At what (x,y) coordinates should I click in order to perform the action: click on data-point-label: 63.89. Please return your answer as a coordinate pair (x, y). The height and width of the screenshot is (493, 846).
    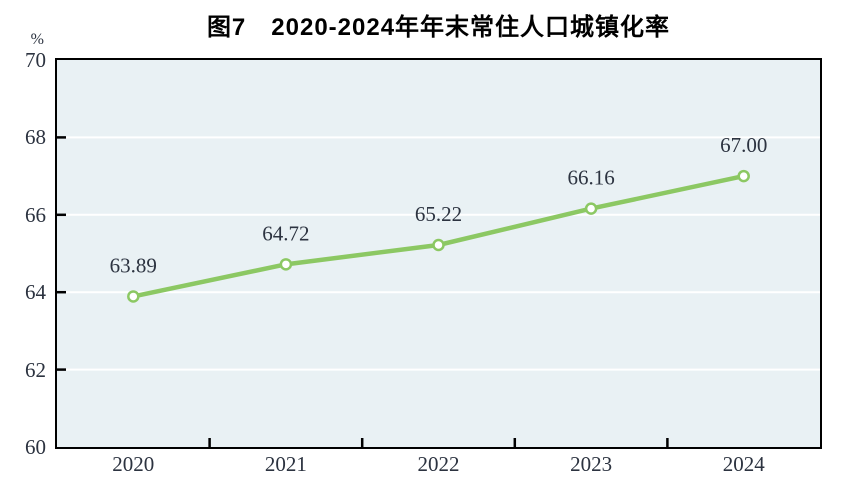
    Looking at the image, I should click on (133, 265).